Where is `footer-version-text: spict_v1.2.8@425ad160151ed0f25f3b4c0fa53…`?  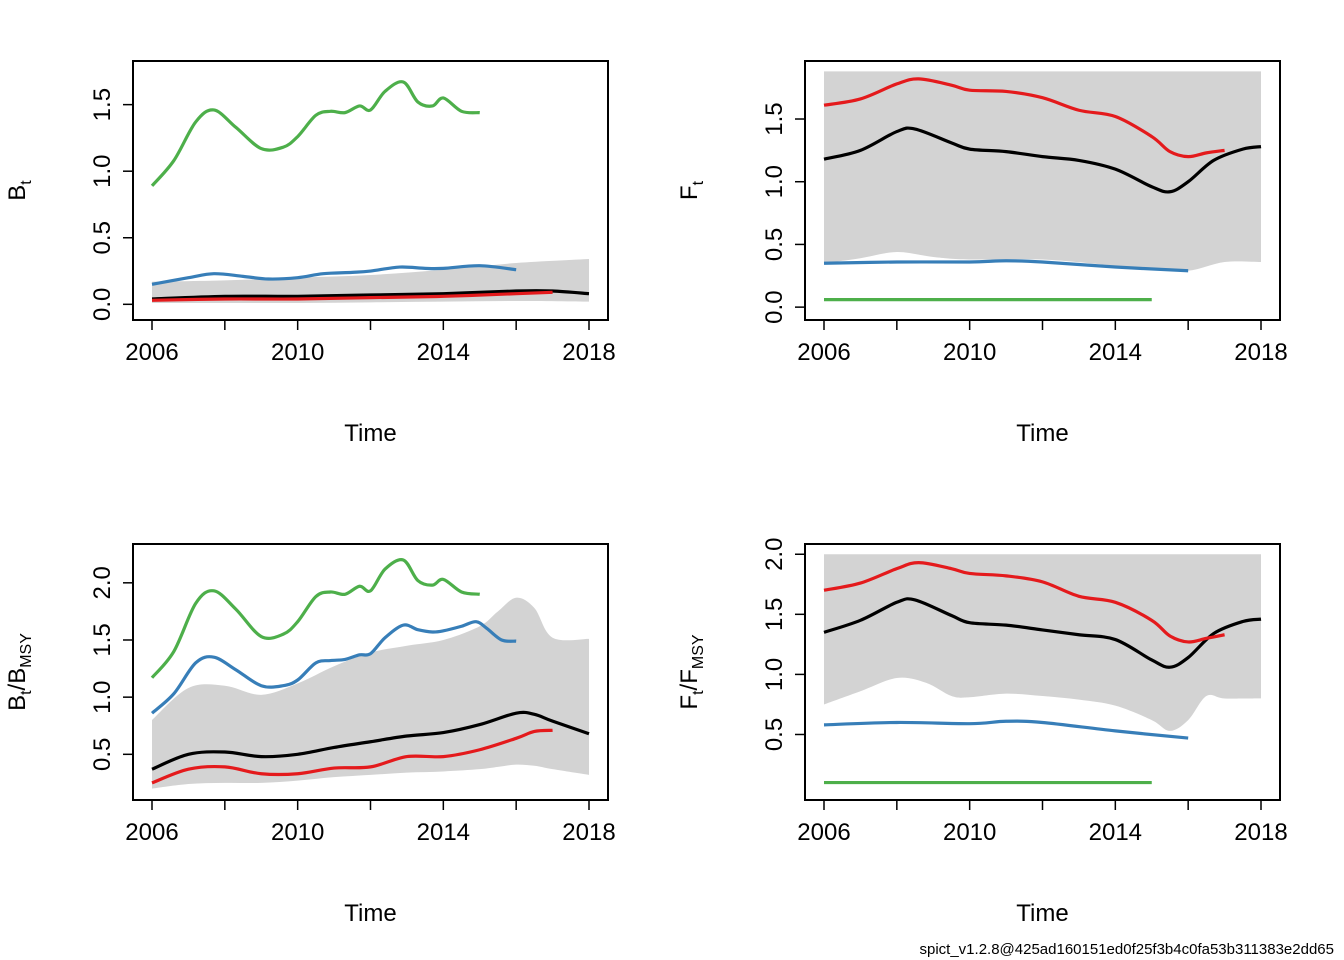 footer-version-text: spict_v1.2.8@425ad160151ed0f25f3b4c0fa53… is located at coordinates (1127, 949).